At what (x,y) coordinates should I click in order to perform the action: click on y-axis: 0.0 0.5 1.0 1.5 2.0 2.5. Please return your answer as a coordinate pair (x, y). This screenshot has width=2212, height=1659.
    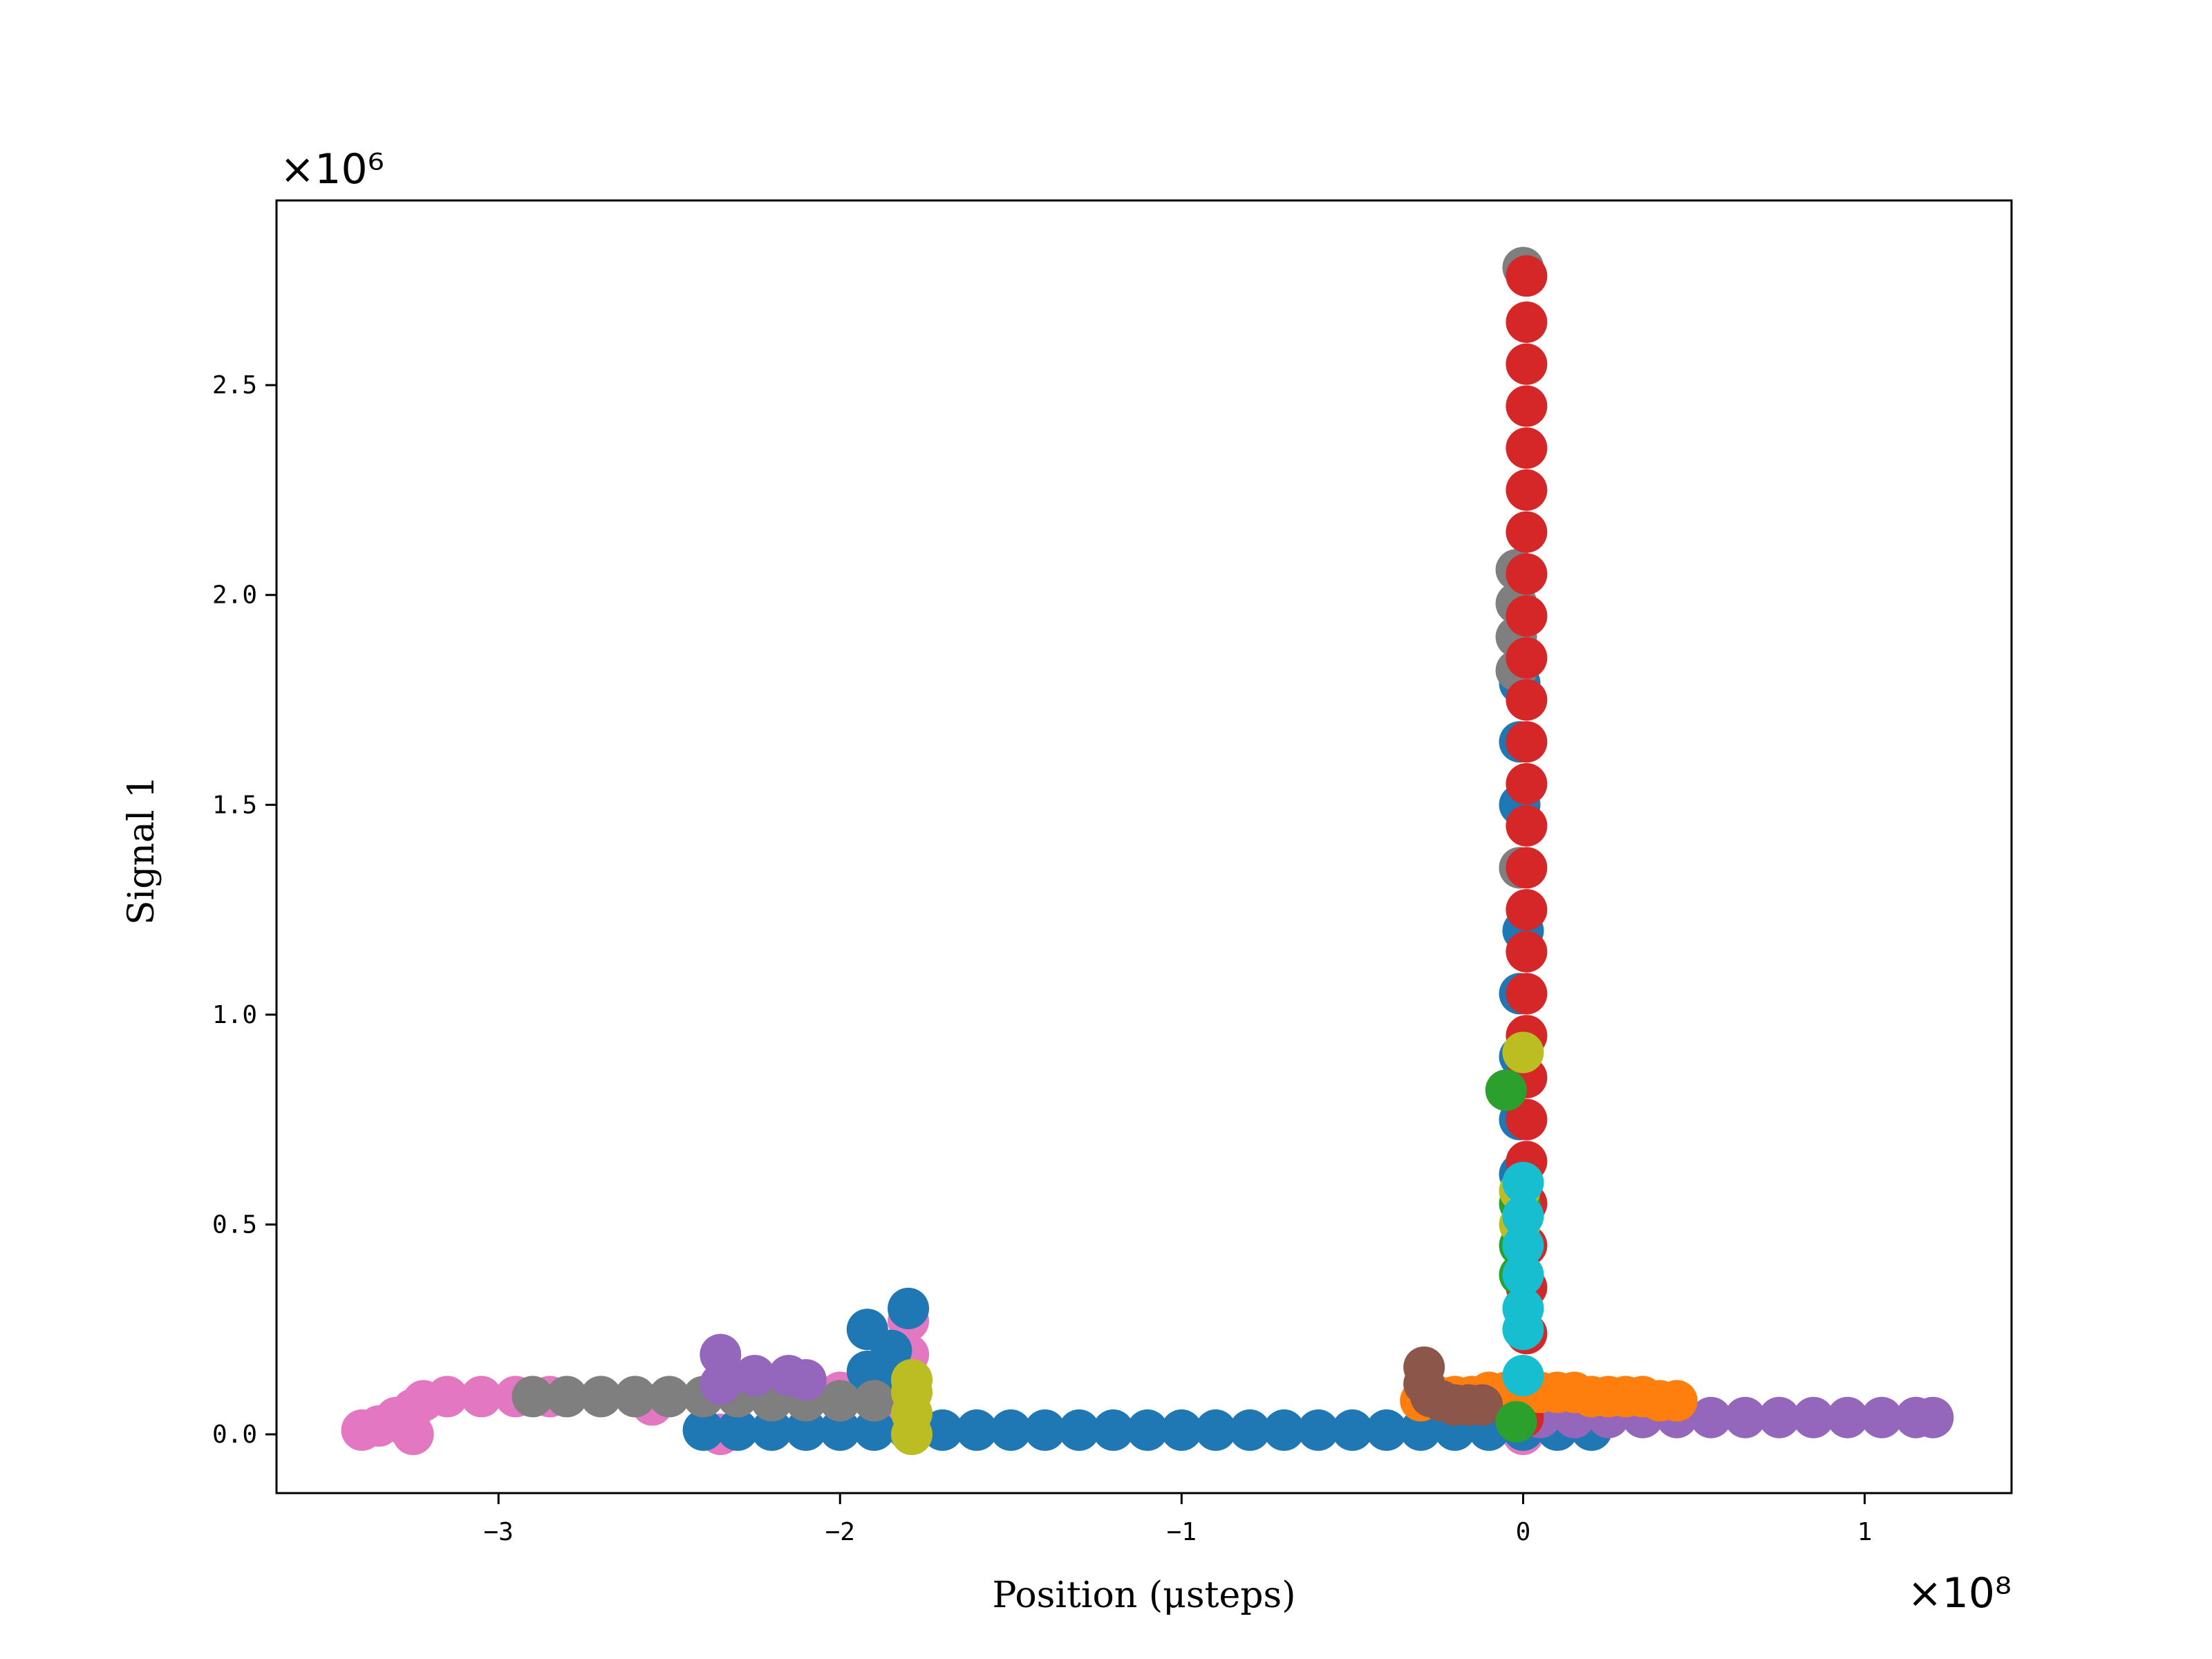
    Looking at the image, I should click on (244, 910).